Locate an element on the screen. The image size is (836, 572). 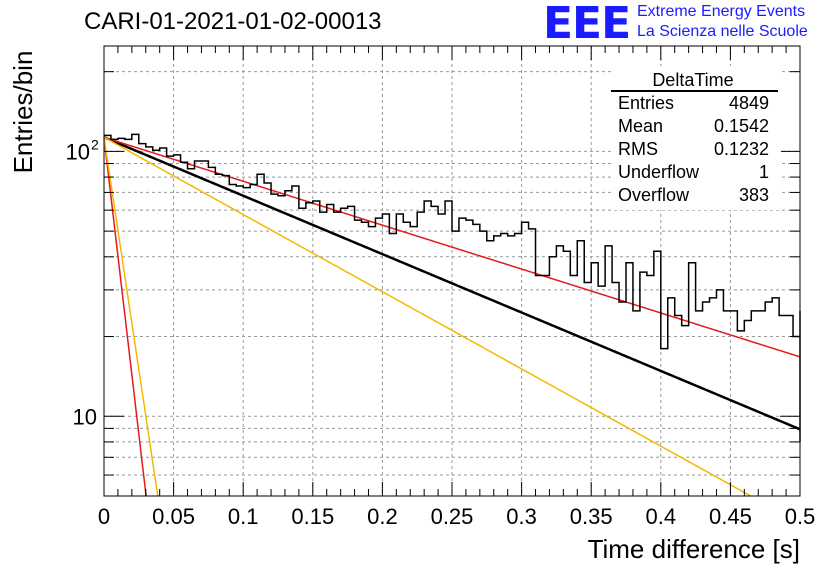
stats-label: Mean is located at coordinates (640, 126).